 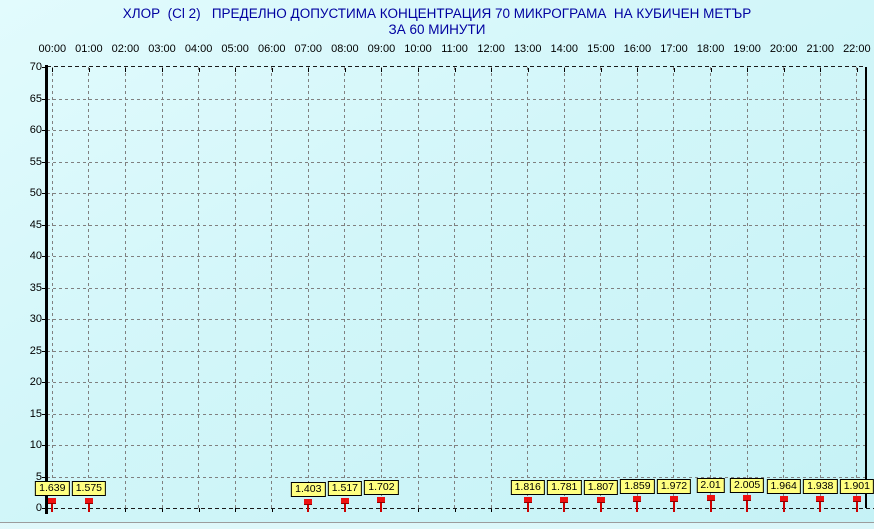 What do you see at coordinates (527, 487) in the screenshot?
I see `data-value-label: 1.816` at bounding box center [527, 487].